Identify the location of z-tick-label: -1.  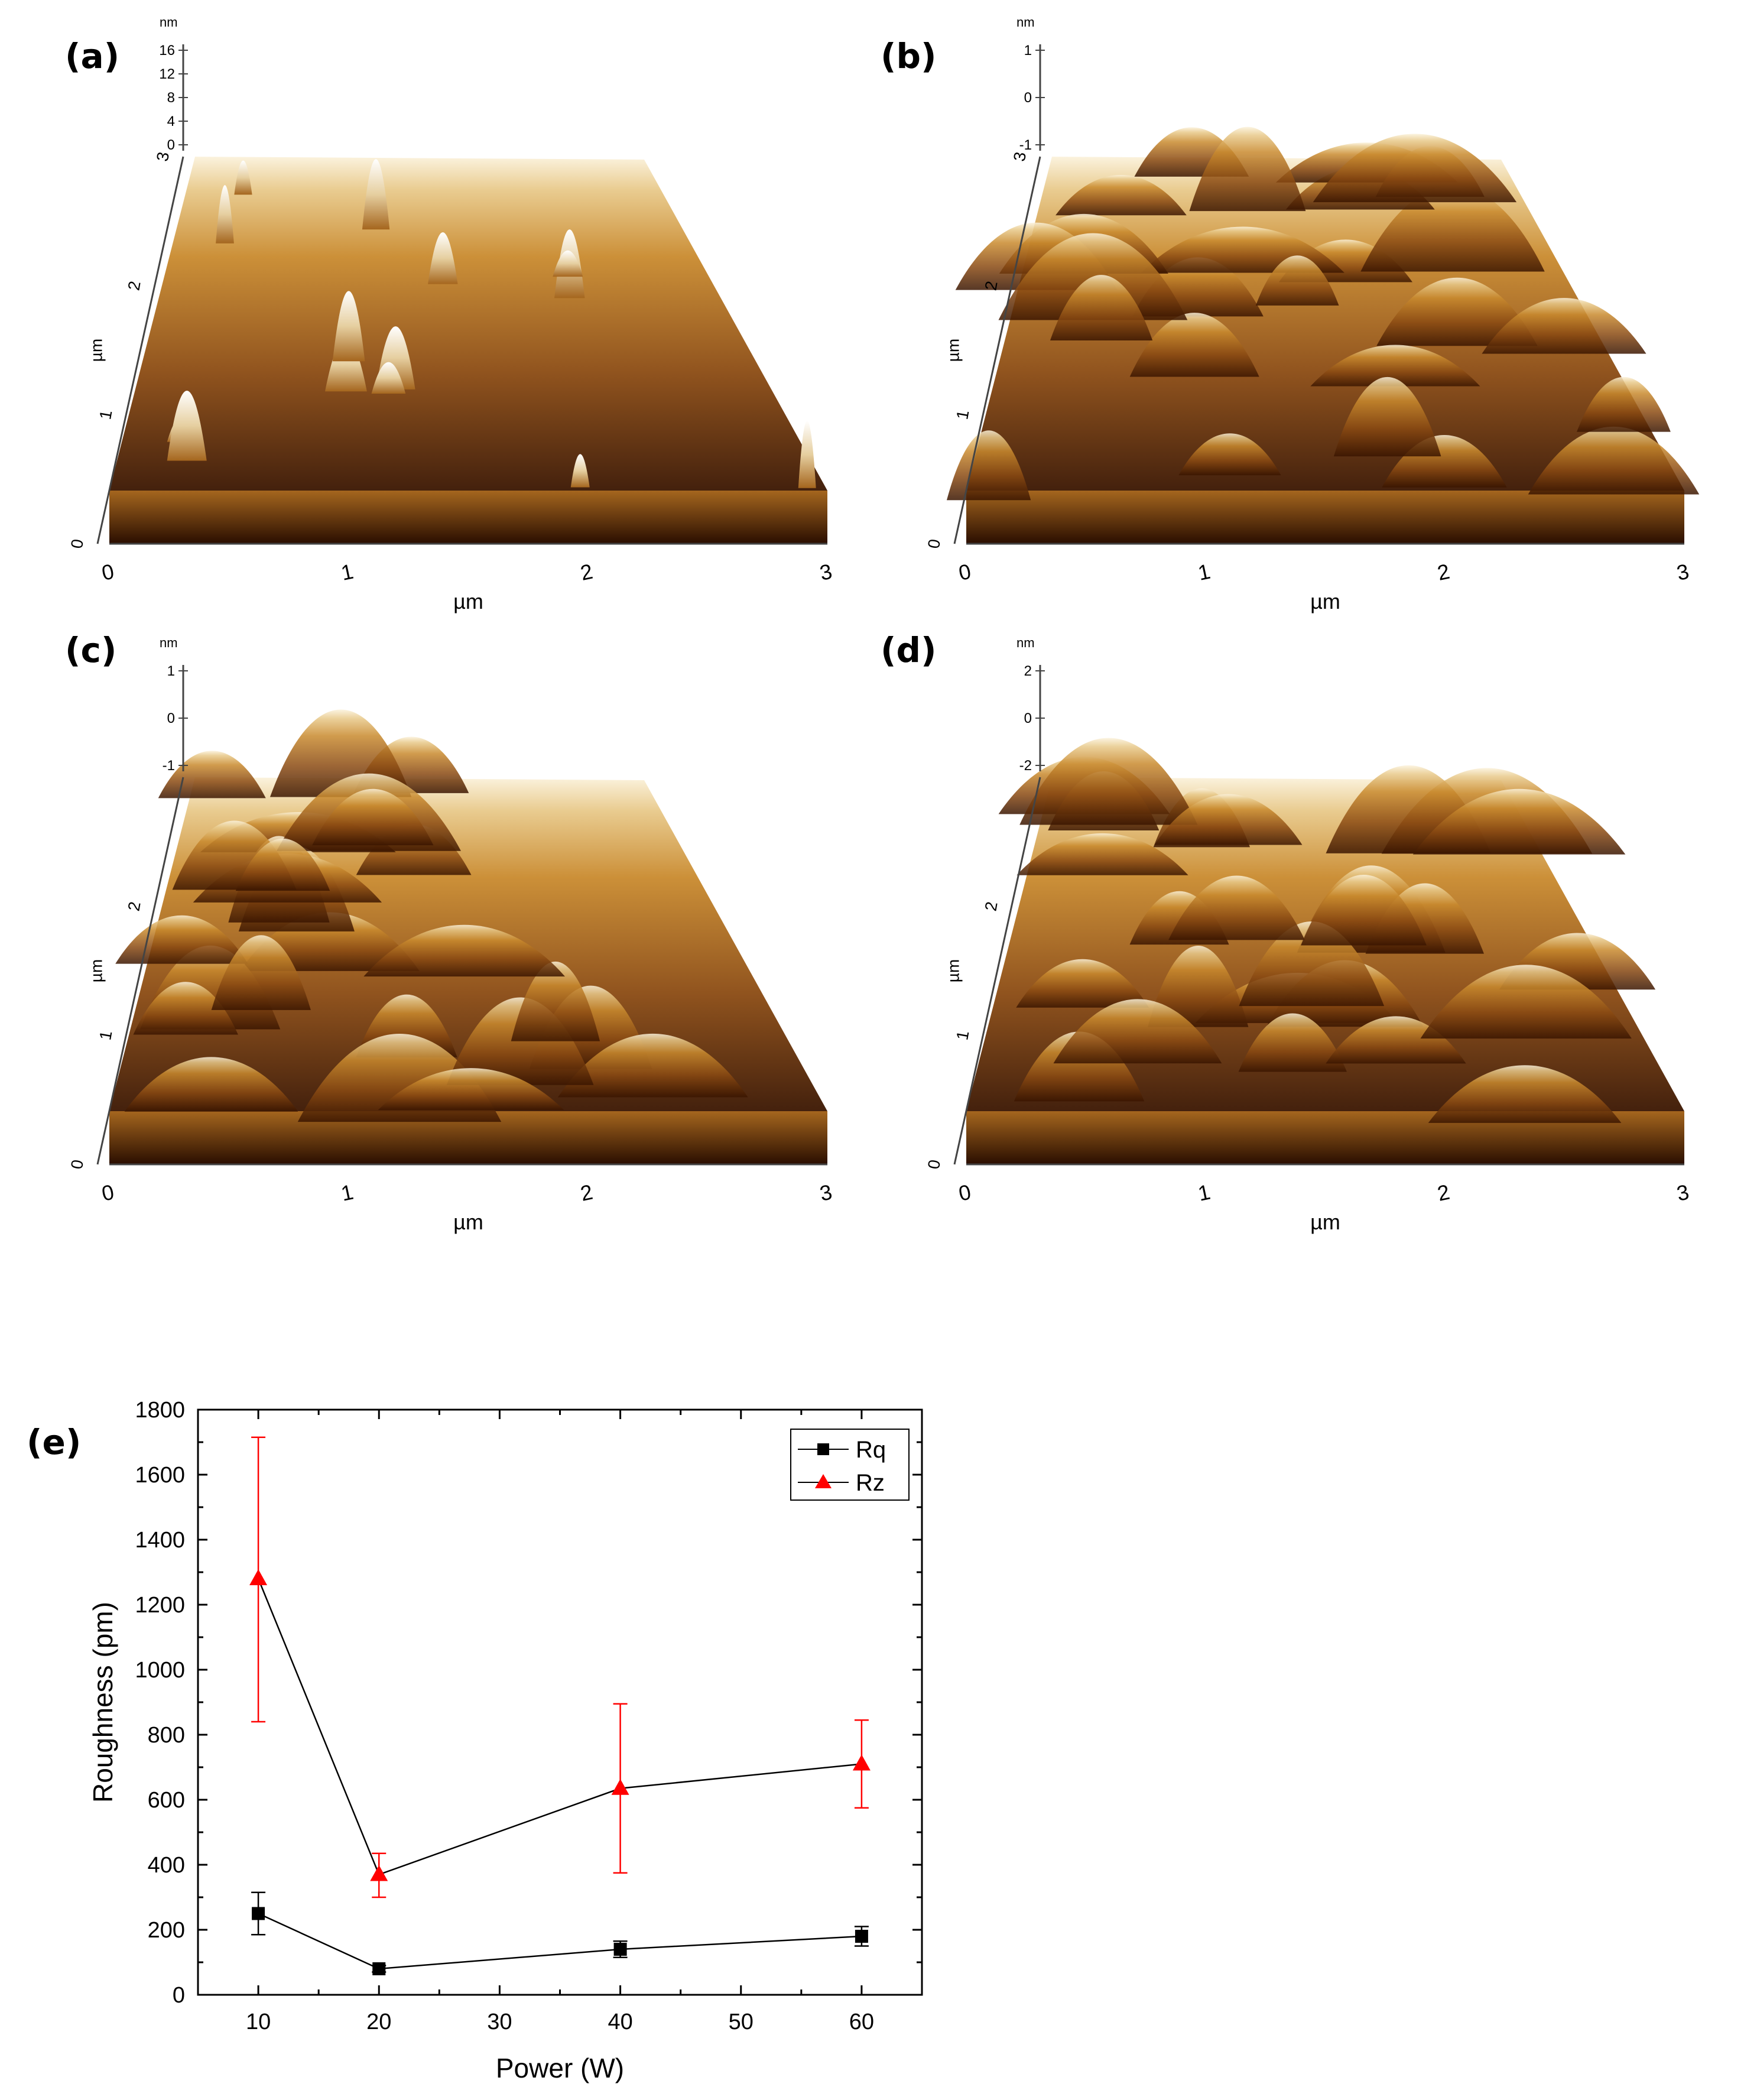
(1025, 145).